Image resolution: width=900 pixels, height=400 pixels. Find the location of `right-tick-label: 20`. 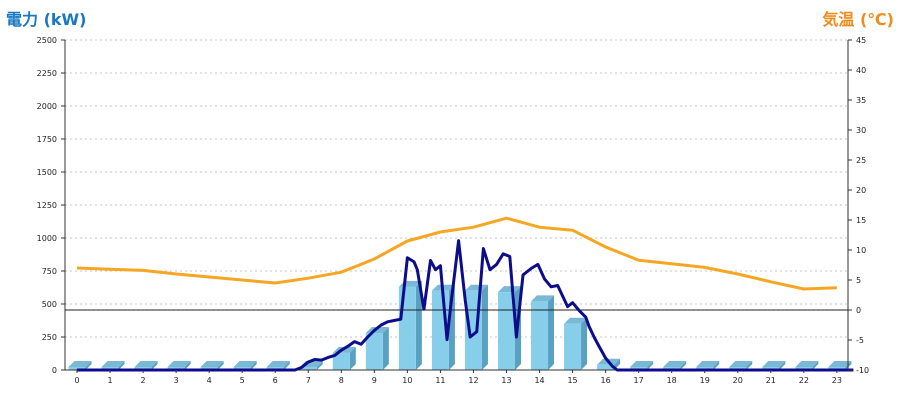

right-tick-label: 20 is located at coordinates (861, 190).